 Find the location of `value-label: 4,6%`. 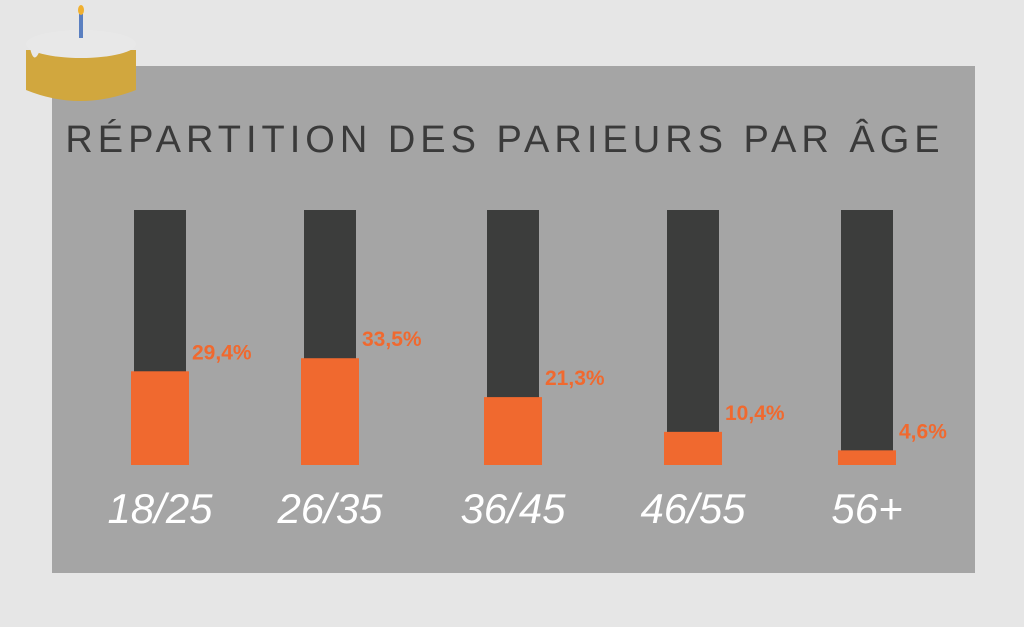

value-label: 4,6% is located at coordinates (923, 431).